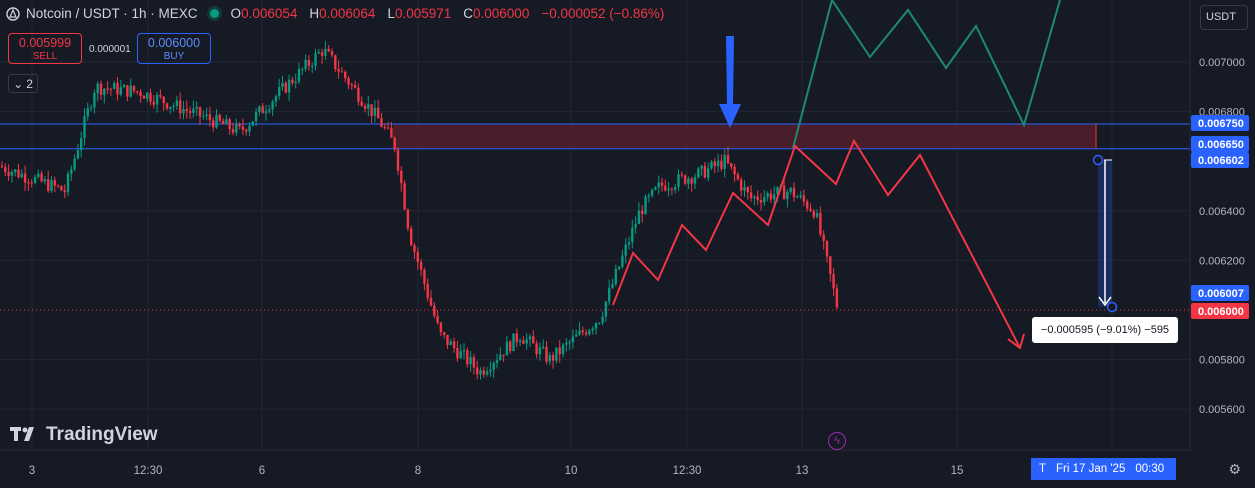 The height and width of the screenshot is (488, 1255). I want to click on zone-rect, so click(744, 136).